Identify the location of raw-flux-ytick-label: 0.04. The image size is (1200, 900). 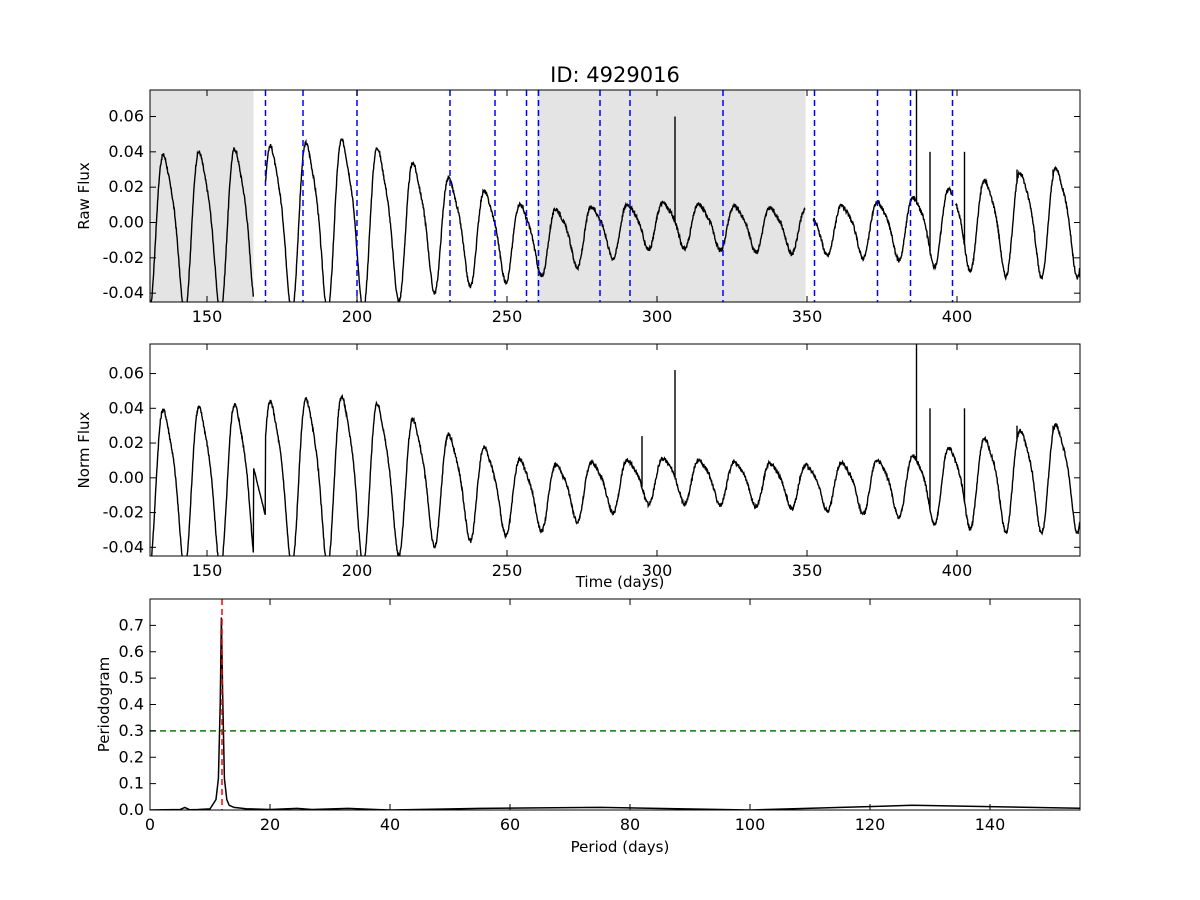
(126, 151).